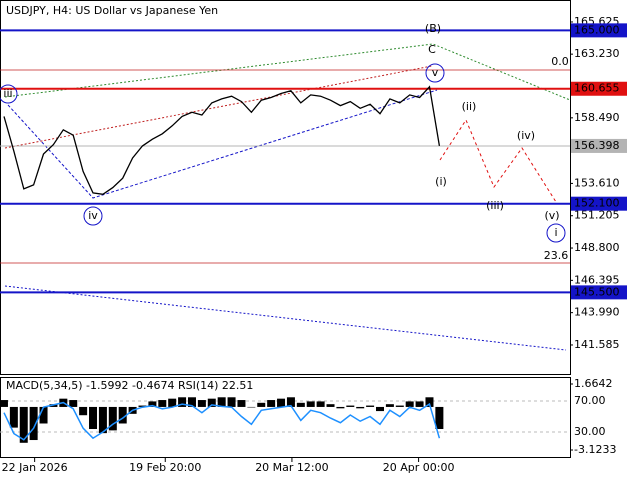 The width and height of the screenshot is (640, 480). I want to click on level-label: 160.655, so click(597, 88).